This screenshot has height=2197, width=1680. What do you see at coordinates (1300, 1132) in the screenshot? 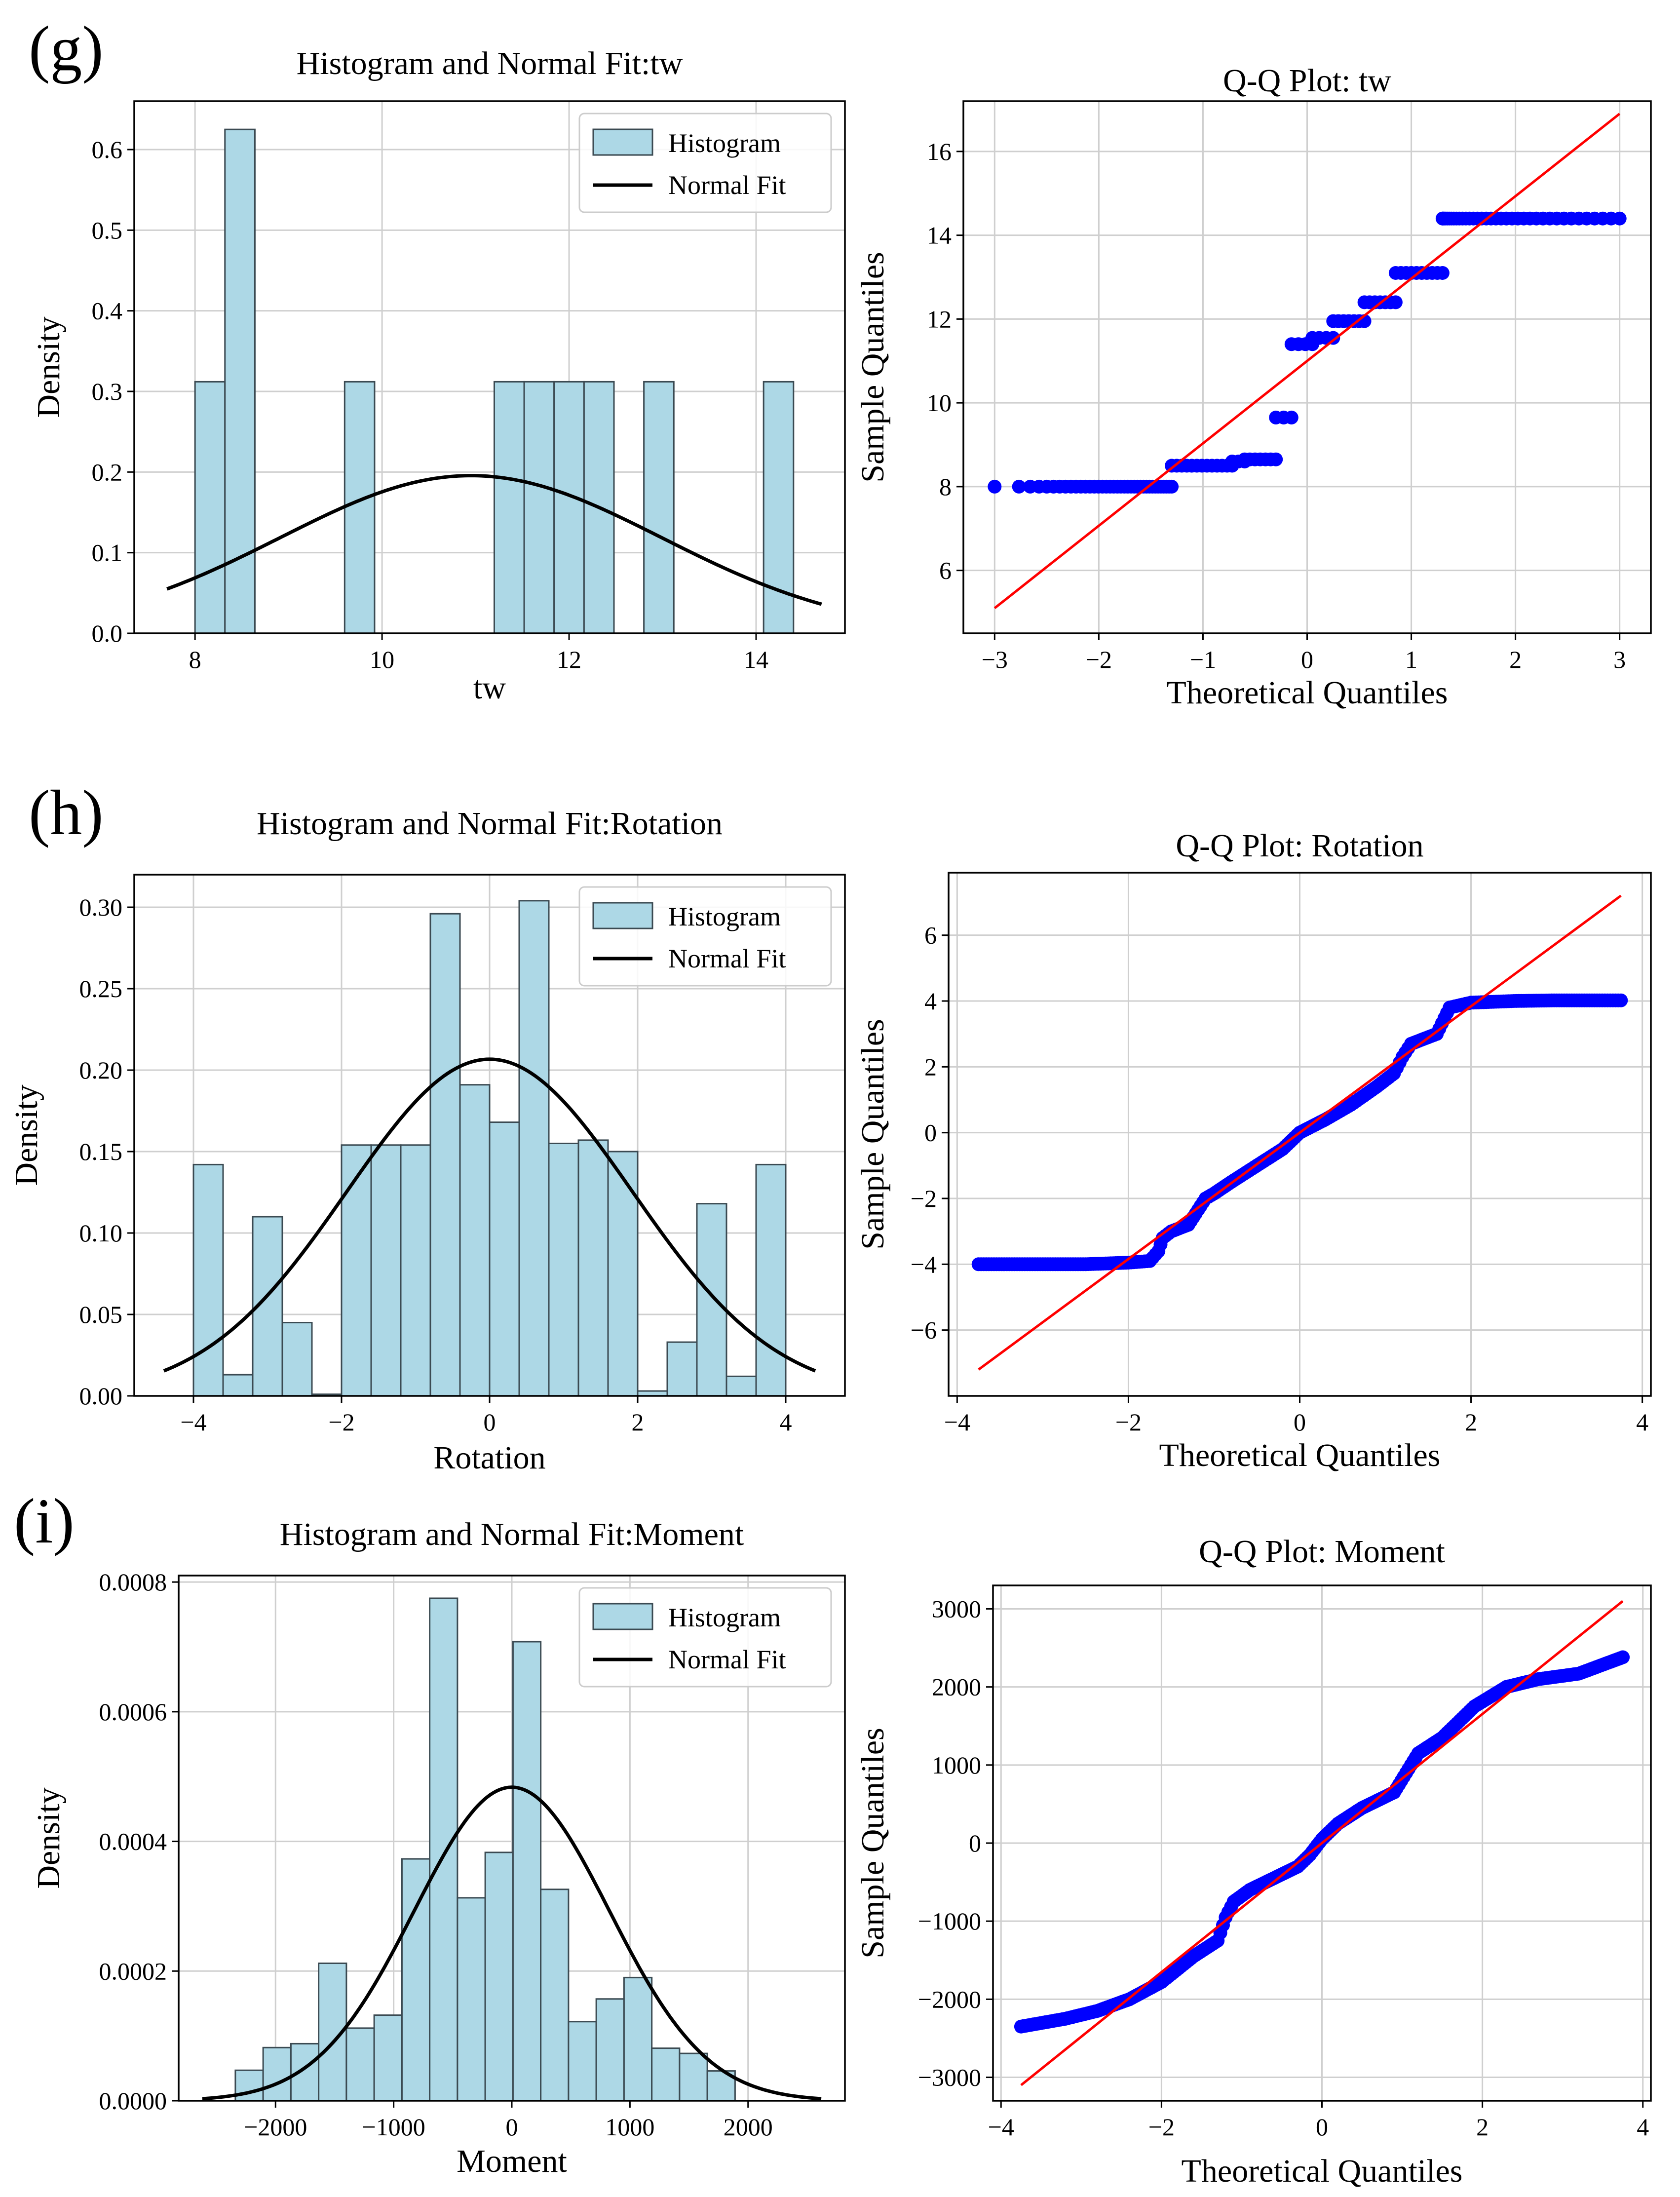
I see `qq-reference-line` at bounding box center [1300, 1132].